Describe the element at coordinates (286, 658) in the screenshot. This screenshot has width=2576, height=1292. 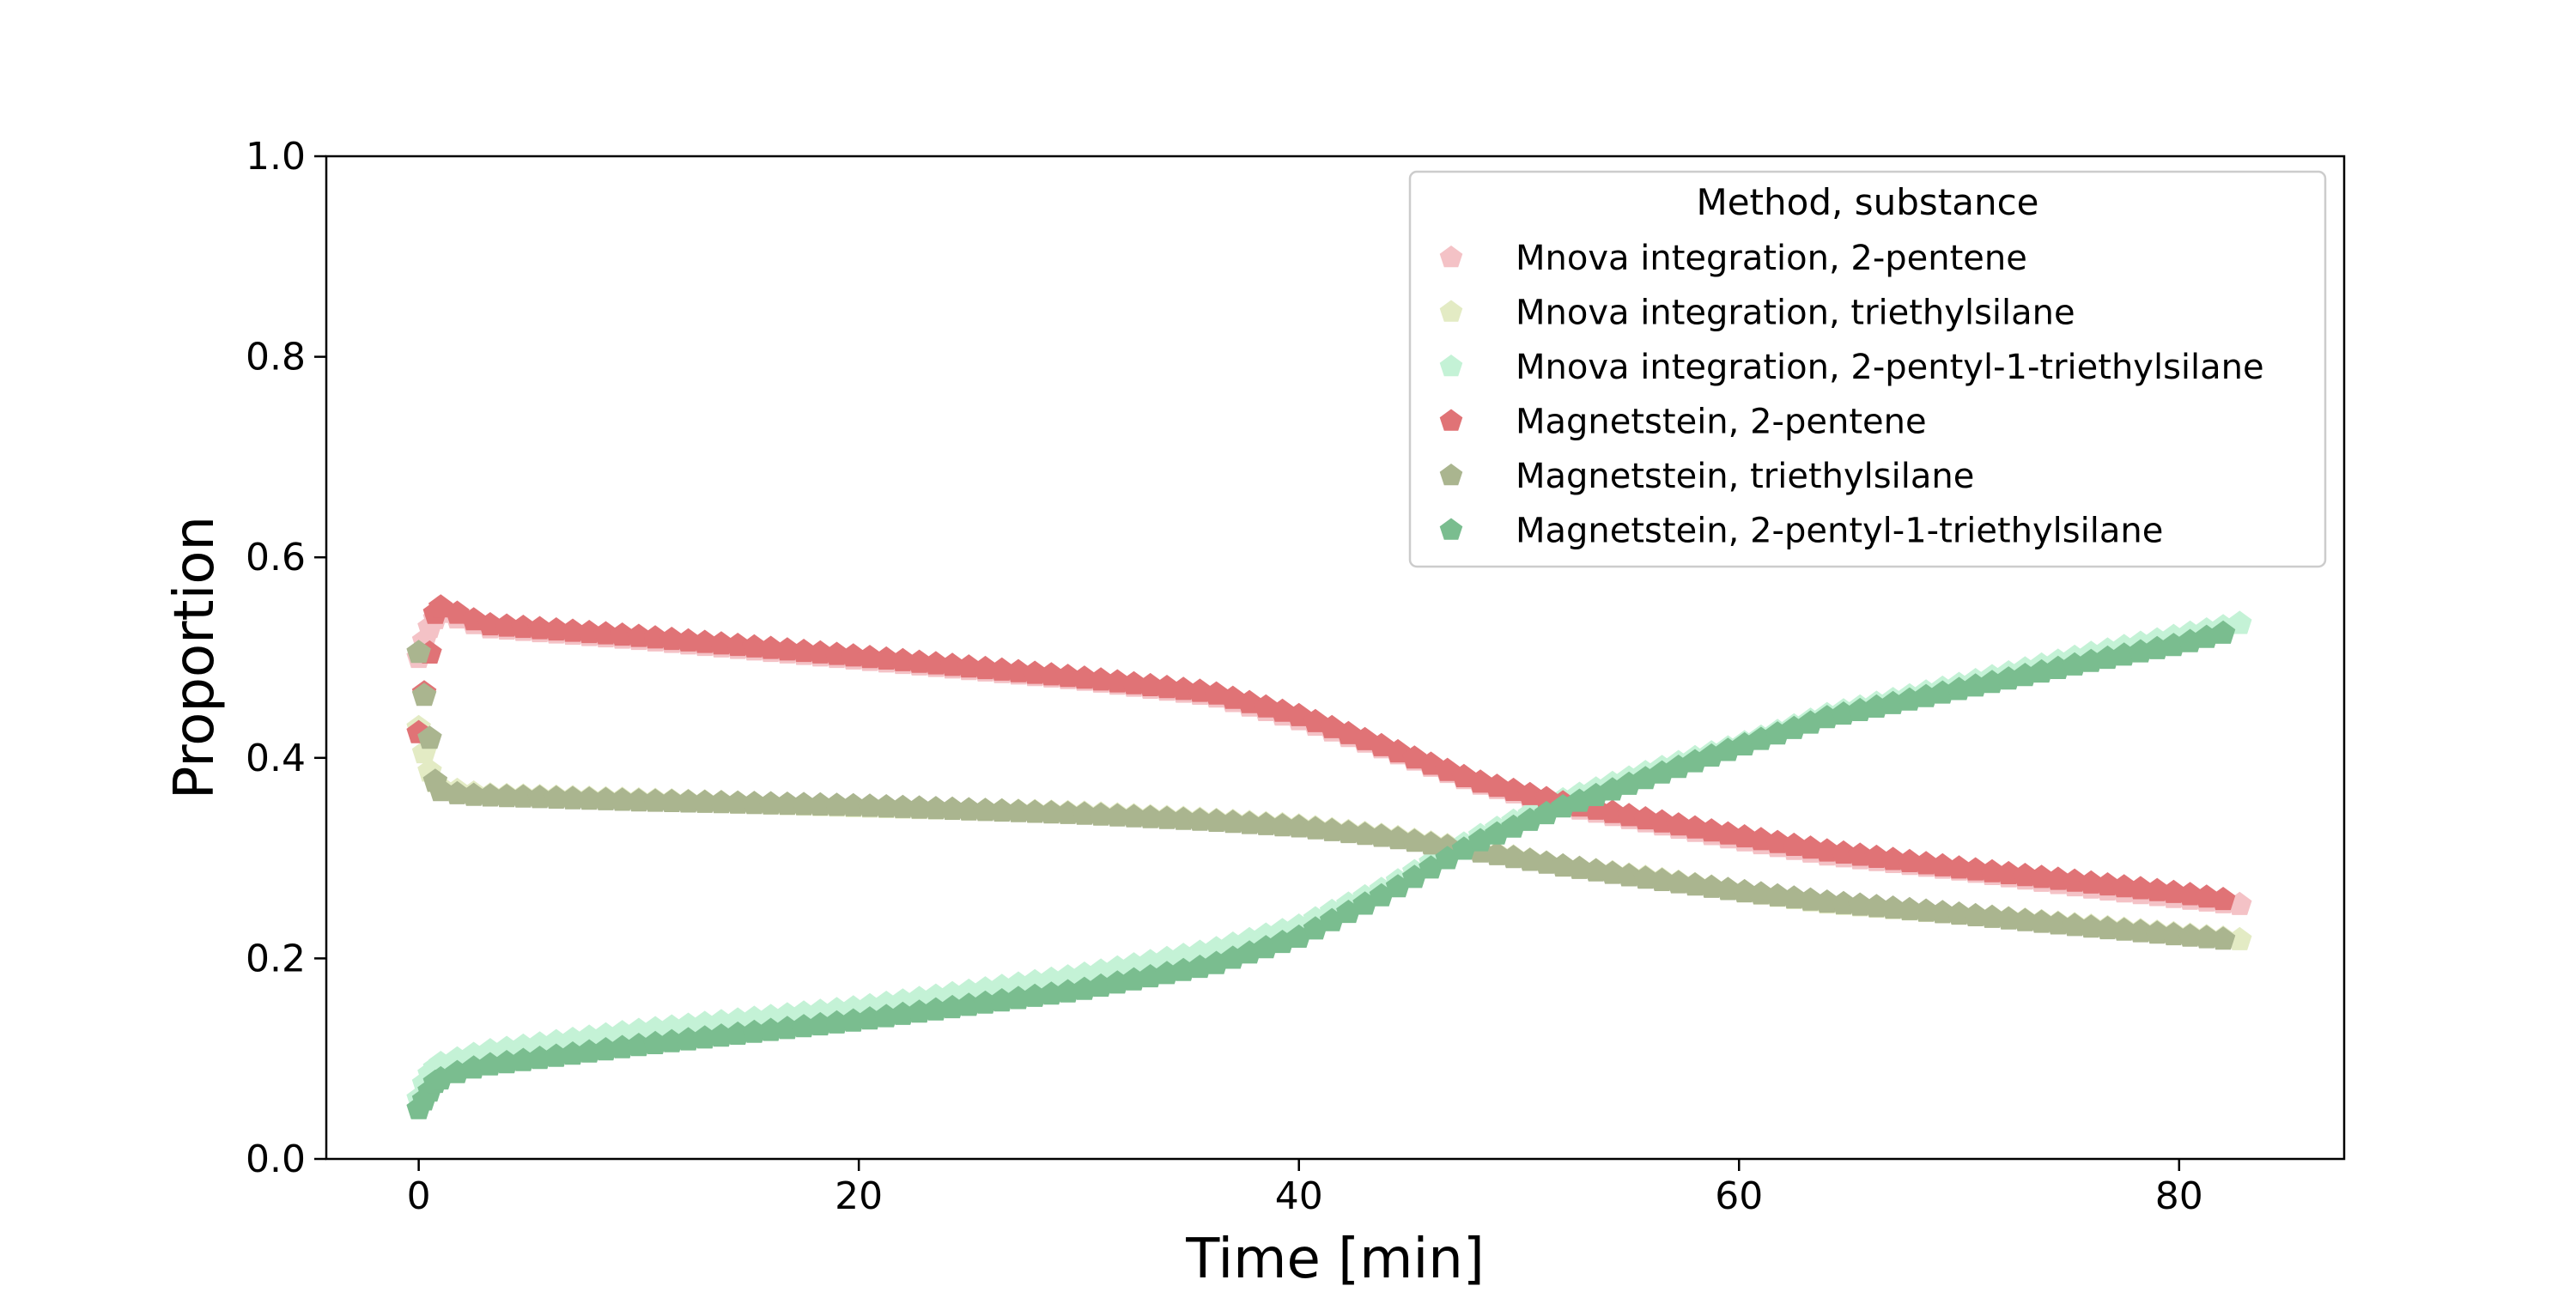
I see `y-axis-ticks: 0.0 0.2 0.4 0.6 0.8 1.0` at that location.